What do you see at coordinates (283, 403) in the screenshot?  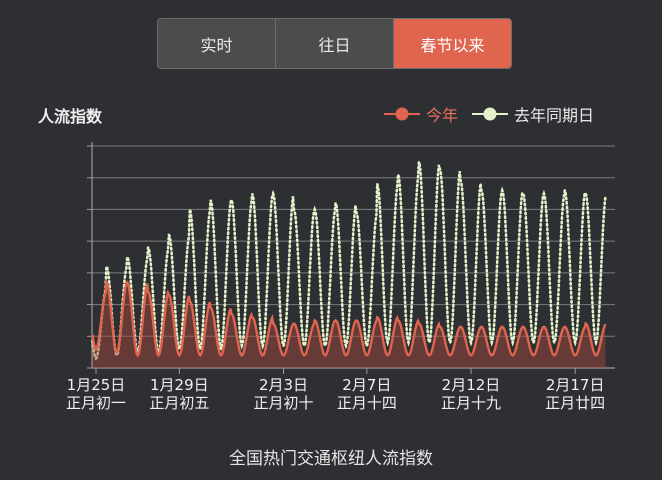 I see `x-tick-label-lunar: 正月初十` at bounding box center [283, 403].